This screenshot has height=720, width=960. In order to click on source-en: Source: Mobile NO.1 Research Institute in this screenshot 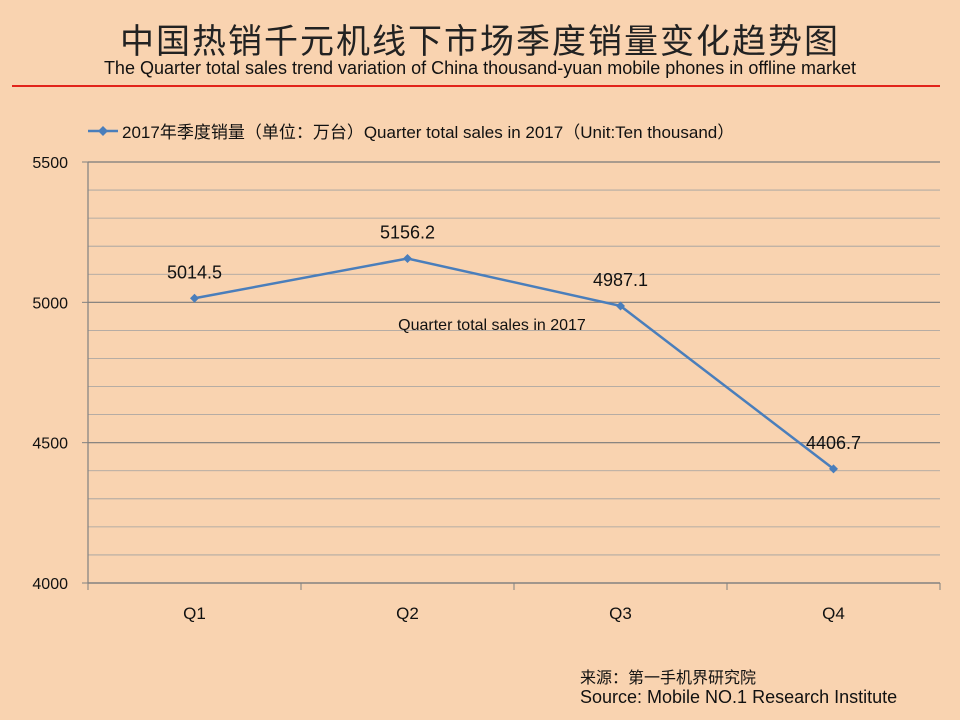, I will do `click(739, 697)`.